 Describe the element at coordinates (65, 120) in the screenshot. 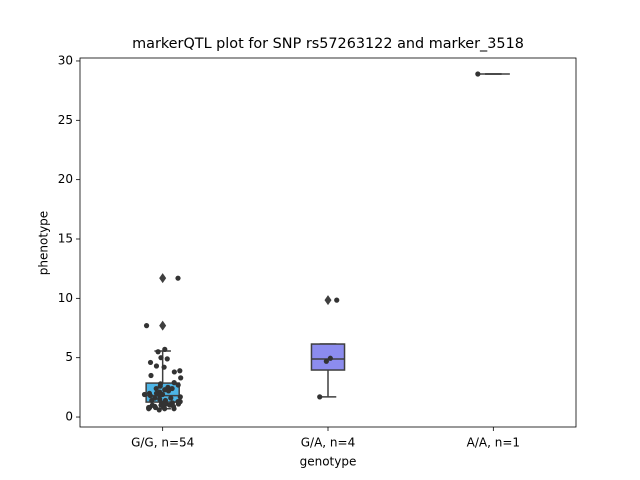

I see `y-tick-label: 25` at that location.